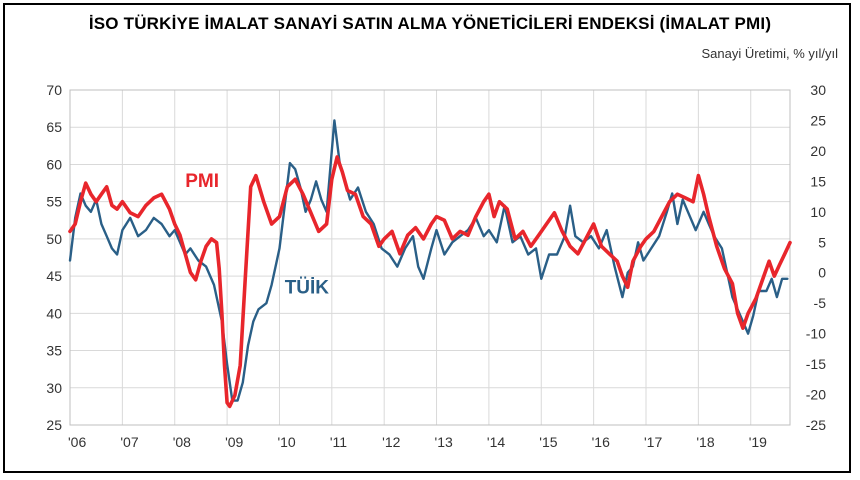  What do you see at coordinates (54, 351) in the screenshot?
I see `left-tick-label: 35` at bounding box center [54, 351].